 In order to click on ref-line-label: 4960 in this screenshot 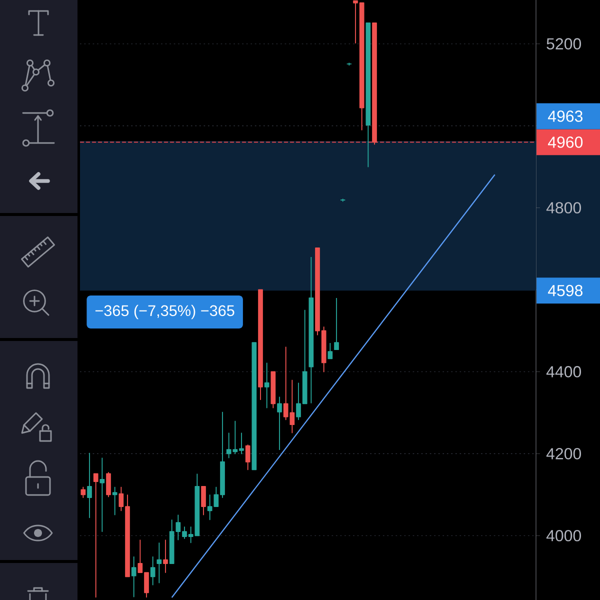, I will do `click(565, 142)`.